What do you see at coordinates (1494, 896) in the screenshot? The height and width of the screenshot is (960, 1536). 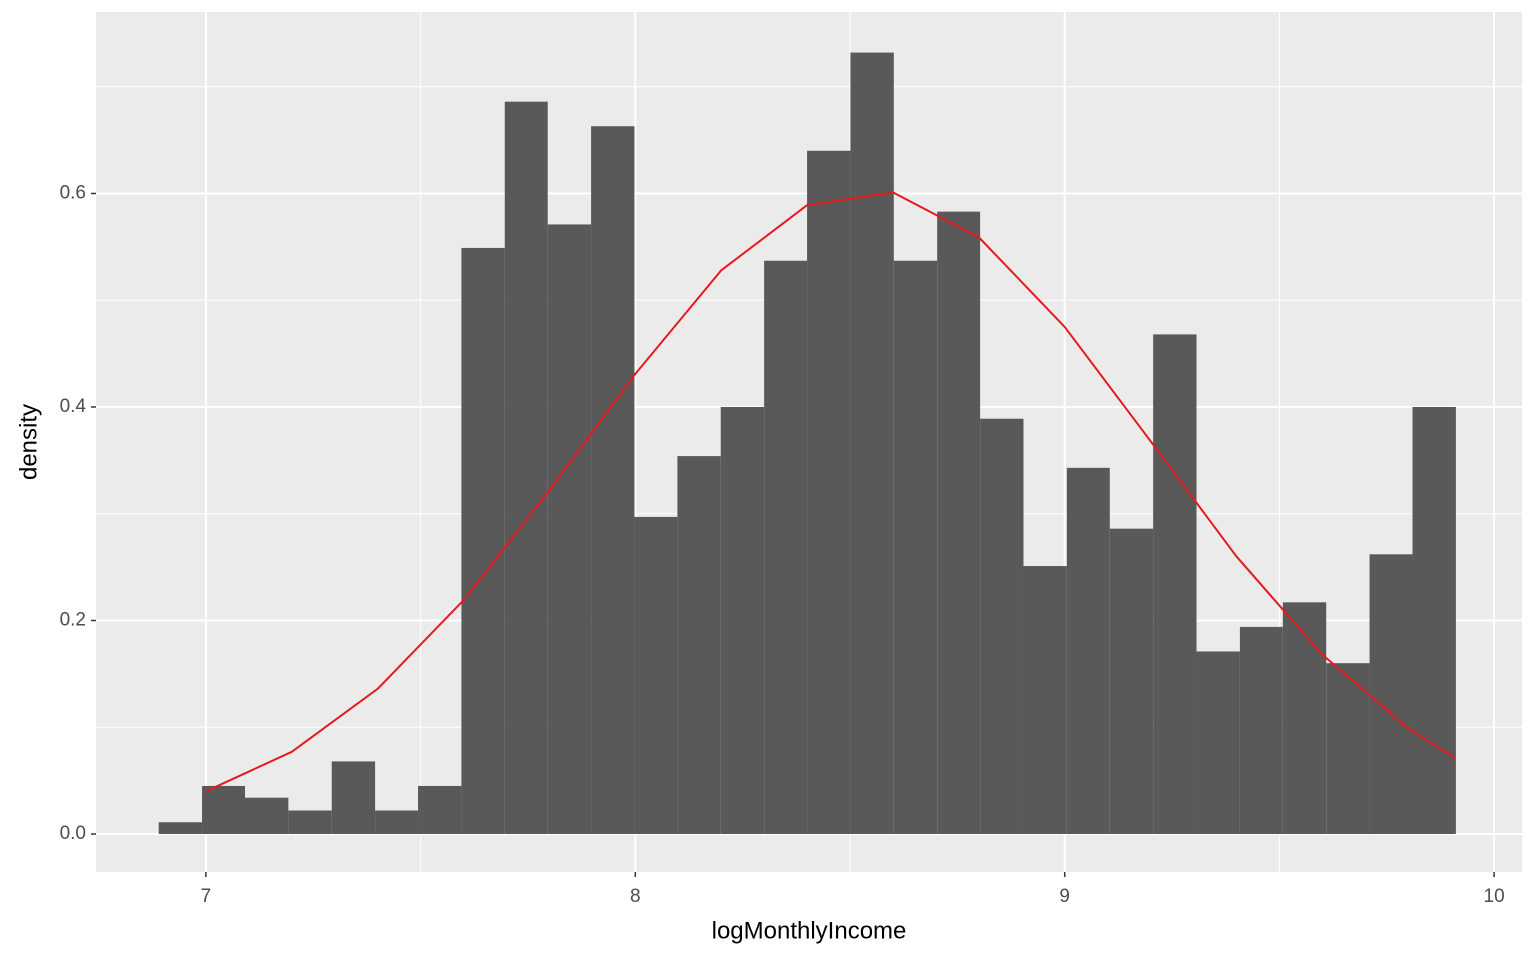 I see `x-tick-label: 10` at bounding box center [1494, 896].